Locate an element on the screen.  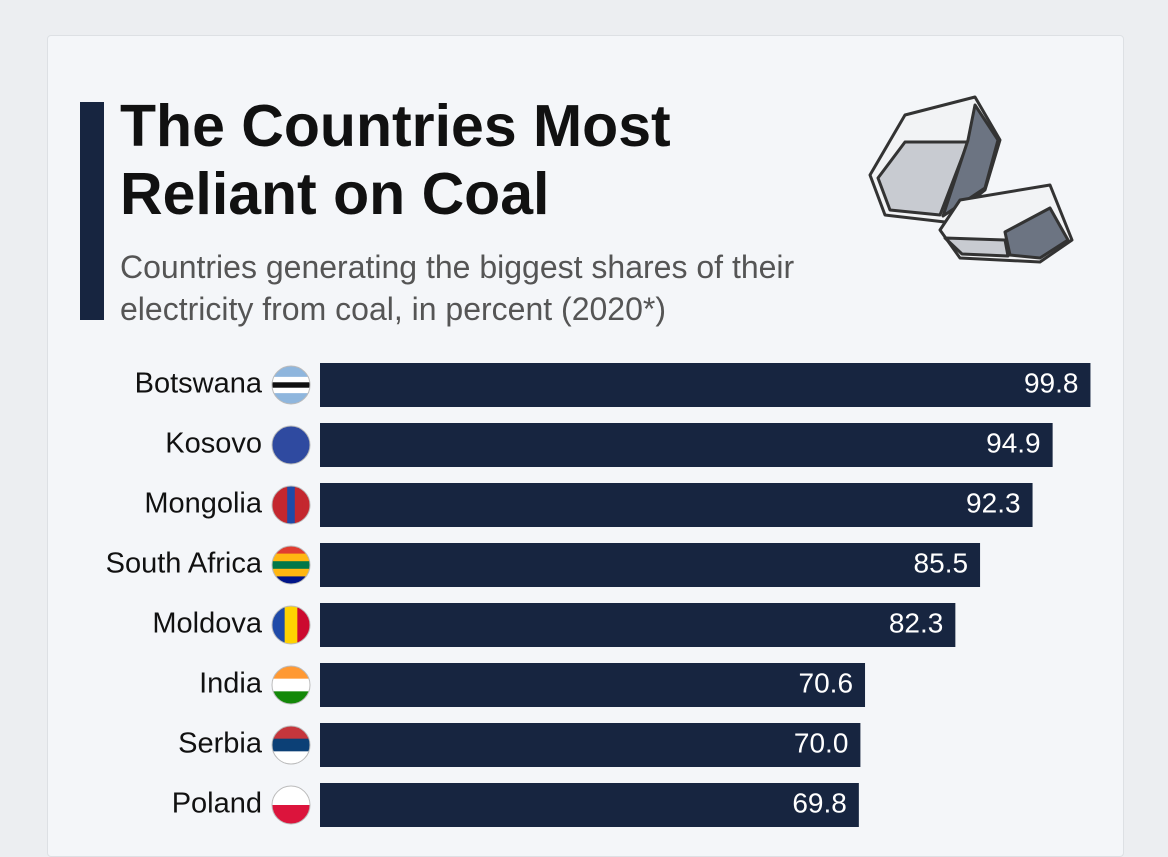
accent-bar is located at coordinates (92, 211).